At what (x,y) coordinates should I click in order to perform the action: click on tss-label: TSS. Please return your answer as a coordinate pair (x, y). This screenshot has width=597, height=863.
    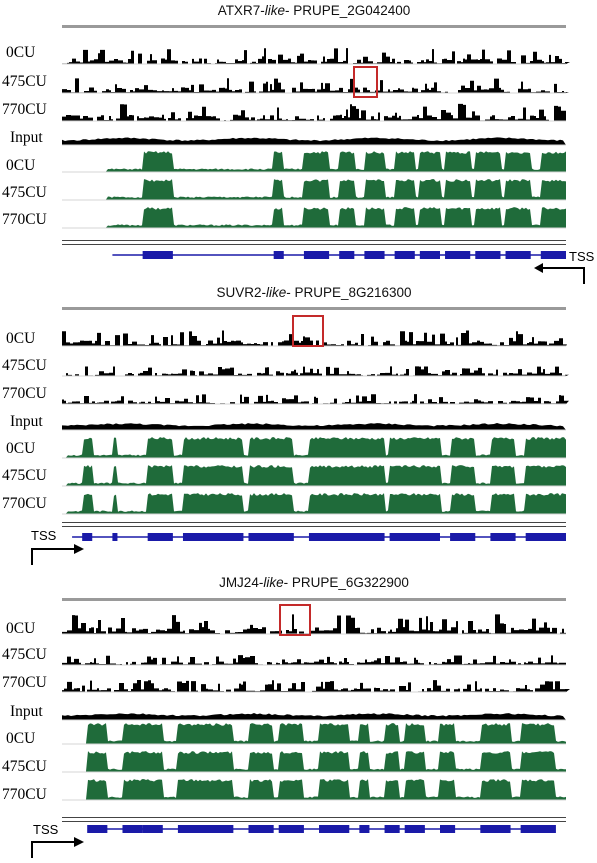
    Looking at the image, I should click on (582, 256).